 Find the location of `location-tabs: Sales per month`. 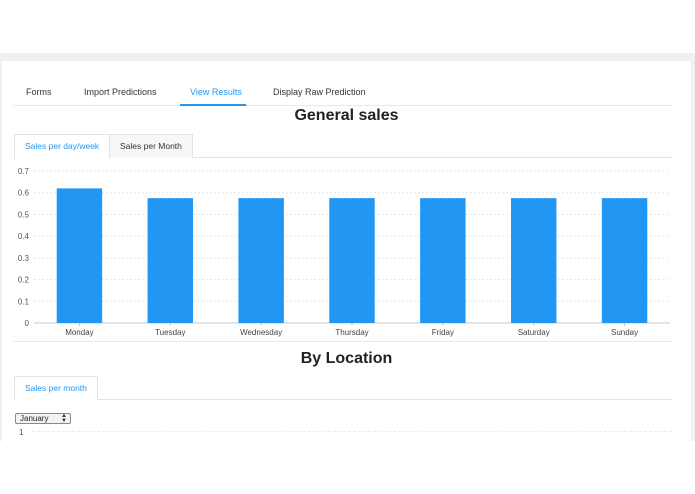

location-tabs: Sales per month is located at coordinates (343, 388).